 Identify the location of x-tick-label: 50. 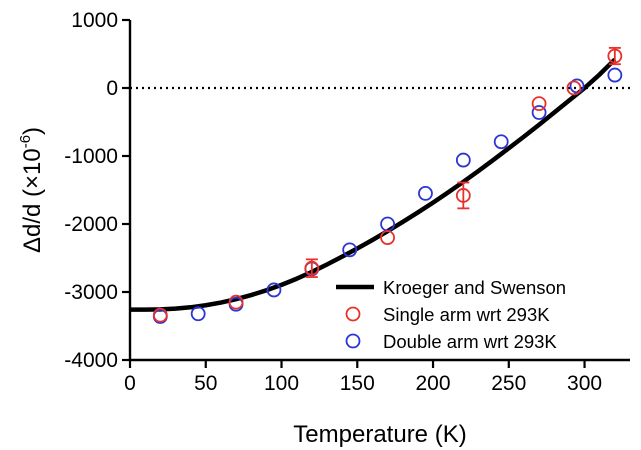
(205, 383).